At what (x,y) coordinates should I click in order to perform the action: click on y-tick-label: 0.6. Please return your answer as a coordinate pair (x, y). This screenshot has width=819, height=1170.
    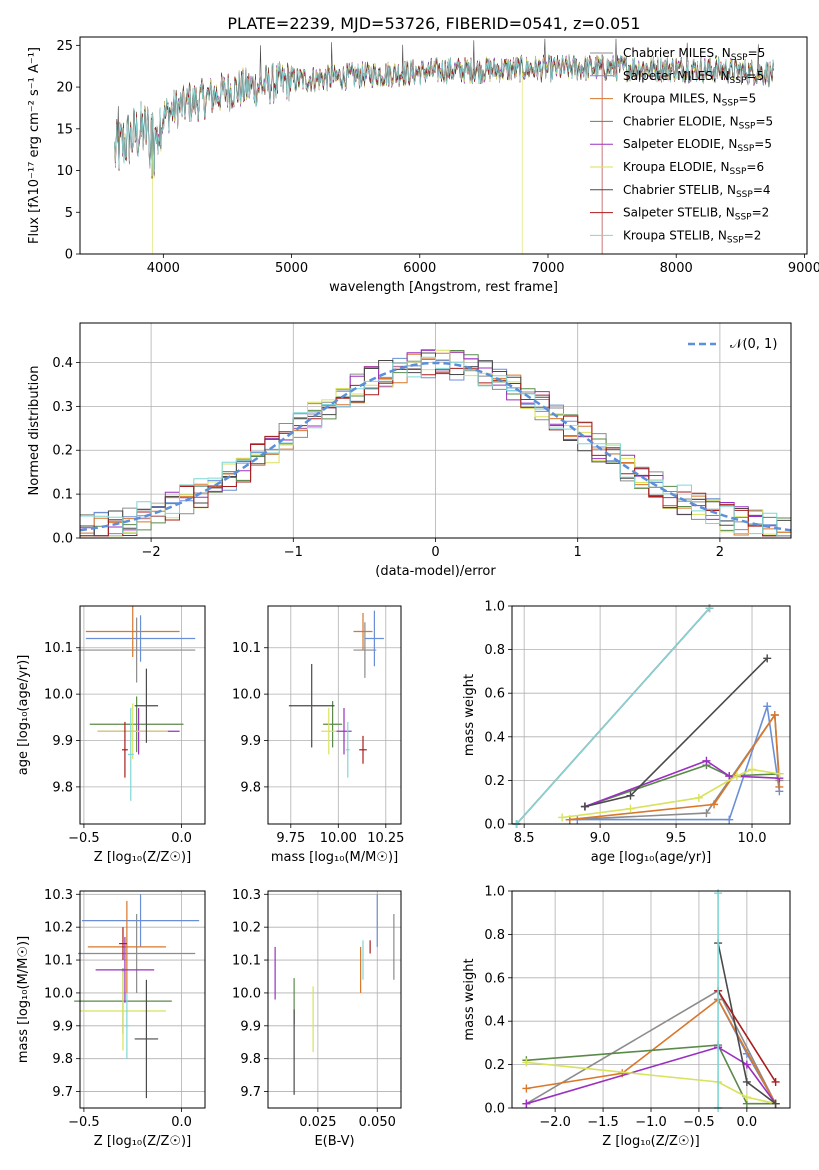
    Looking at the image, I should click on (494, 694).